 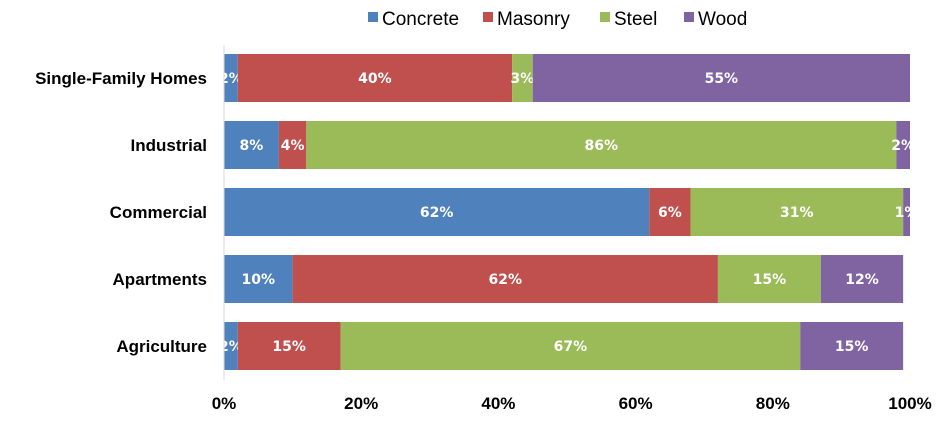 What do you see at coordinates (605, 17) in the screenshot?
I see `legend-swatch-steel` at bounding box center [605, 17].